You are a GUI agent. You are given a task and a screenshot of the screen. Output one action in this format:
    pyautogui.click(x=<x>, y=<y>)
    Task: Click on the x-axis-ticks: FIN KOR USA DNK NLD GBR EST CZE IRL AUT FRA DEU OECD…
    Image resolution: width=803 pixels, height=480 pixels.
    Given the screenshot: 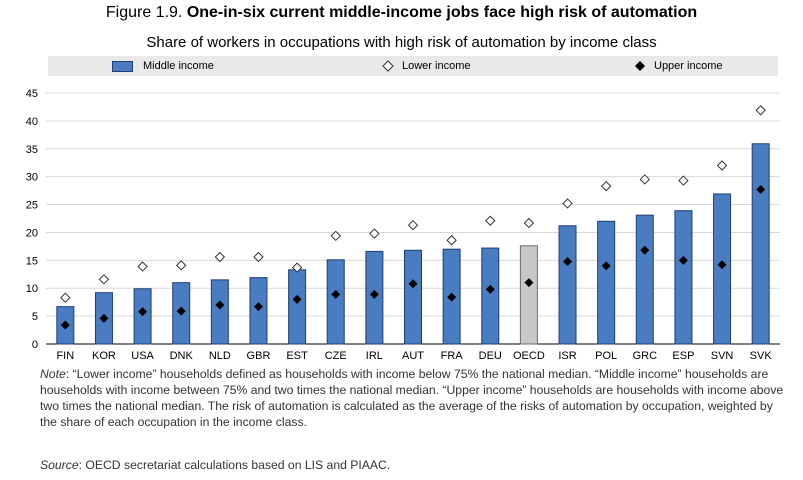 What is the action you would take?
    pyautogui.click(x=414, y=356)
    